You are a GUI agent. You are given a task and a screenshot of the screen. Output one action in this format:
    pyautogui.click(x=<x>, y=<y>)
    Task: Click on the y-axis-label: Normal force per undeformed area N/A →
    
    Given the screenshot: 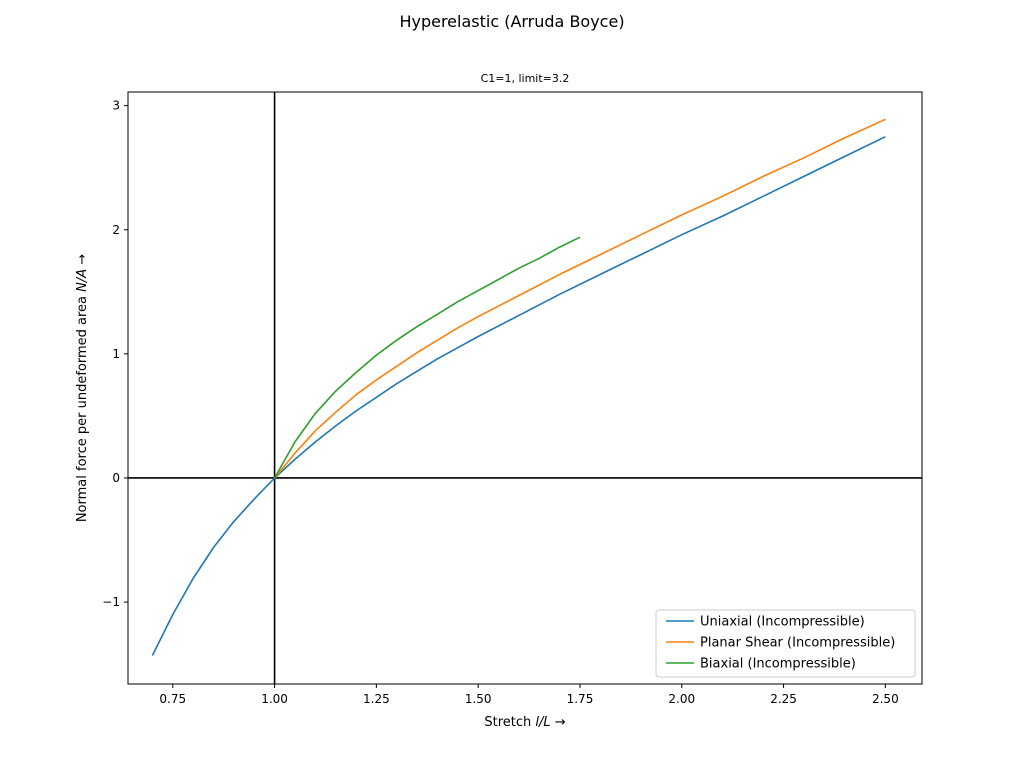 What is the action you would take?
    pyautogui.click(x=82, y=388)
    